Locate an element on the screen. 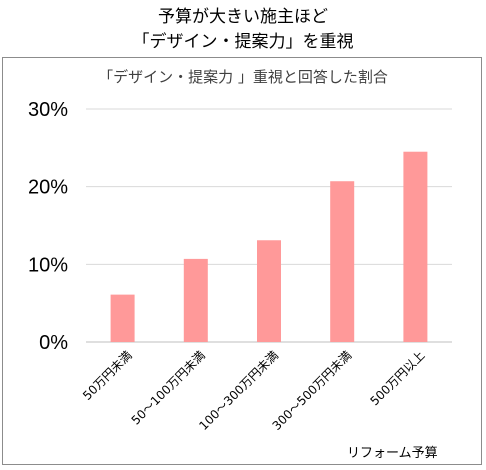 The image size is (486, 470). chart-title: 「デザイン・提案力 」重視と回答した割合 is located at coordinates (243, 77).